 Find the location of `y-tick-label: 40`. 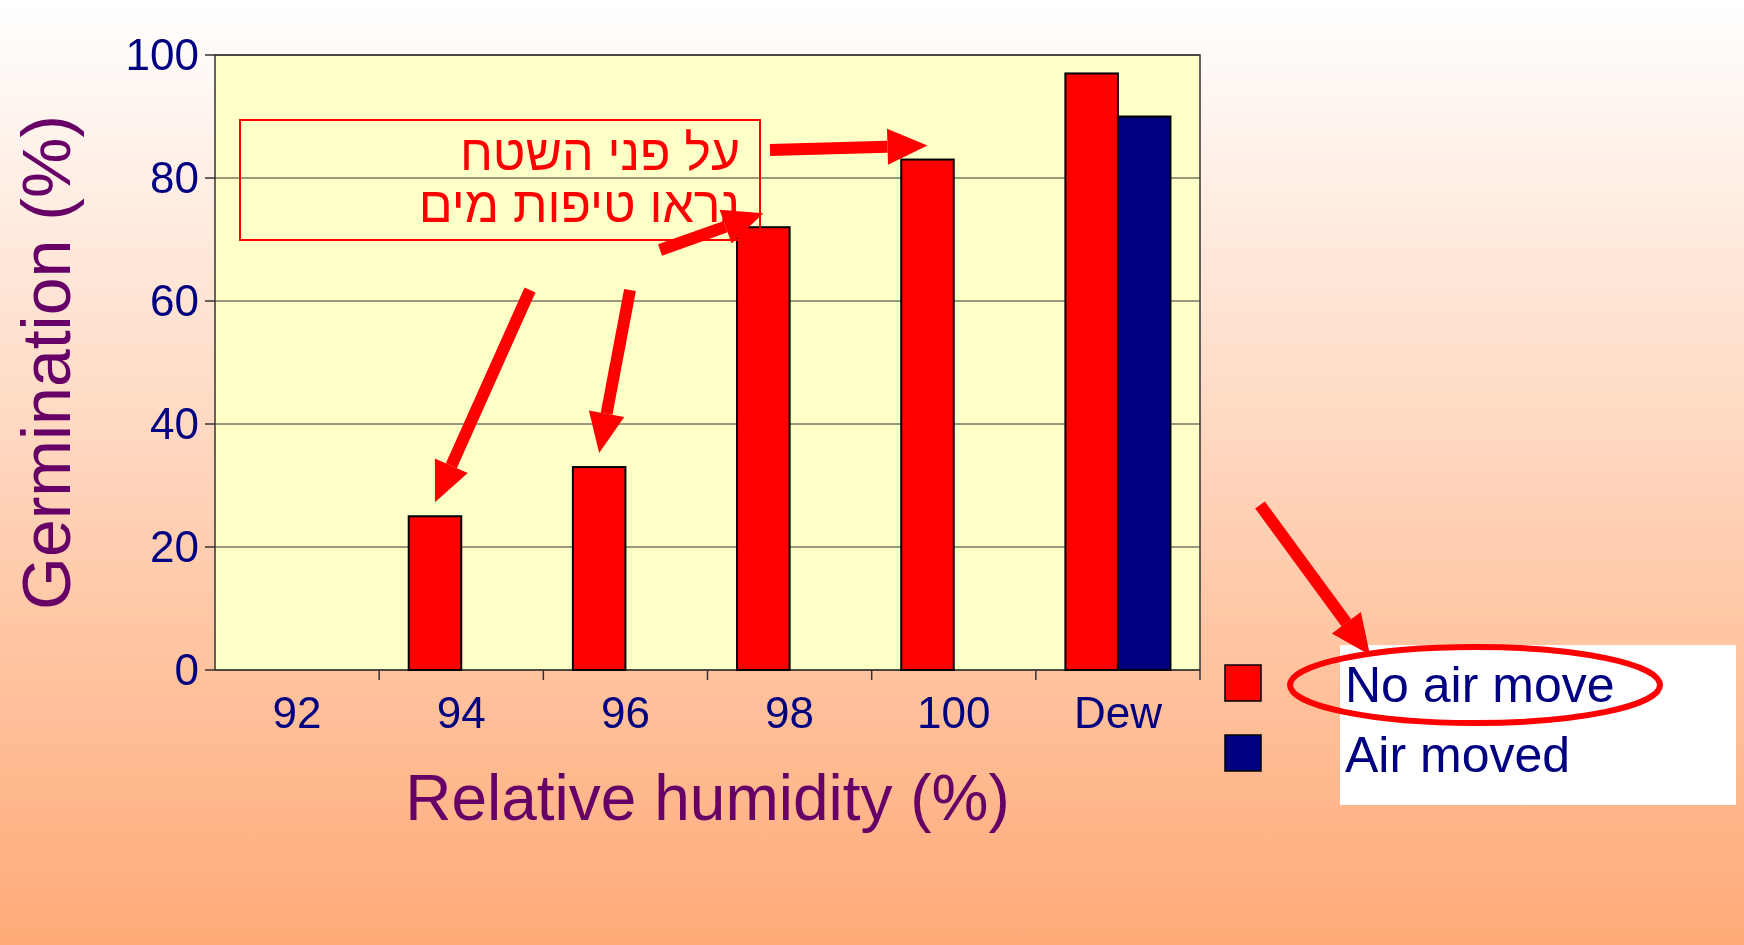

y-tick-label: 40 is located at coordinates (174, 423).